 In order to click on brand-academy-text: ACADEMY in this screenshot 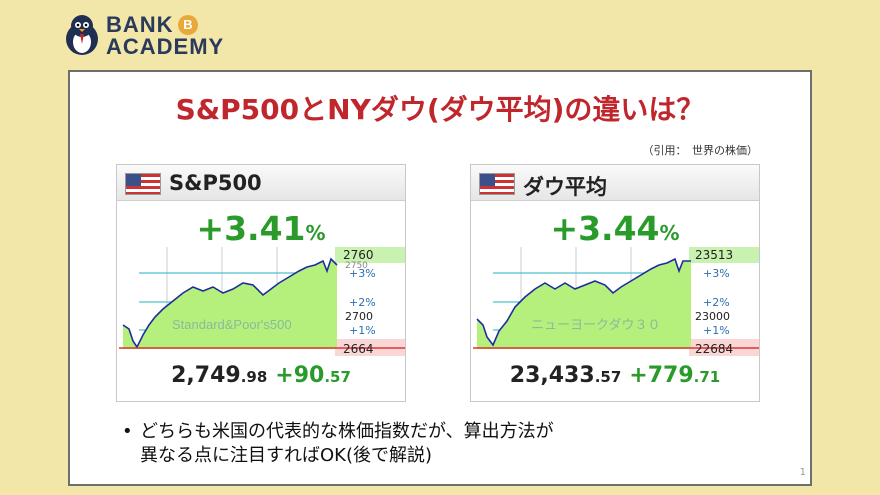, I will do `click(165, 46)`.